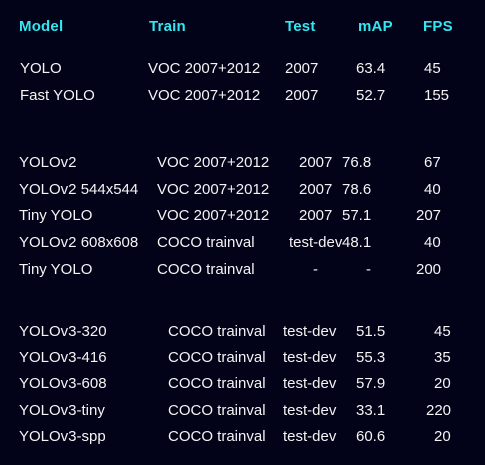 The width and height of the screenshot is (485, 465). What do you see at coordinates (438, 26) in the screenshot?
I see `header-fps: FPS` at bounding box center [438, 26].